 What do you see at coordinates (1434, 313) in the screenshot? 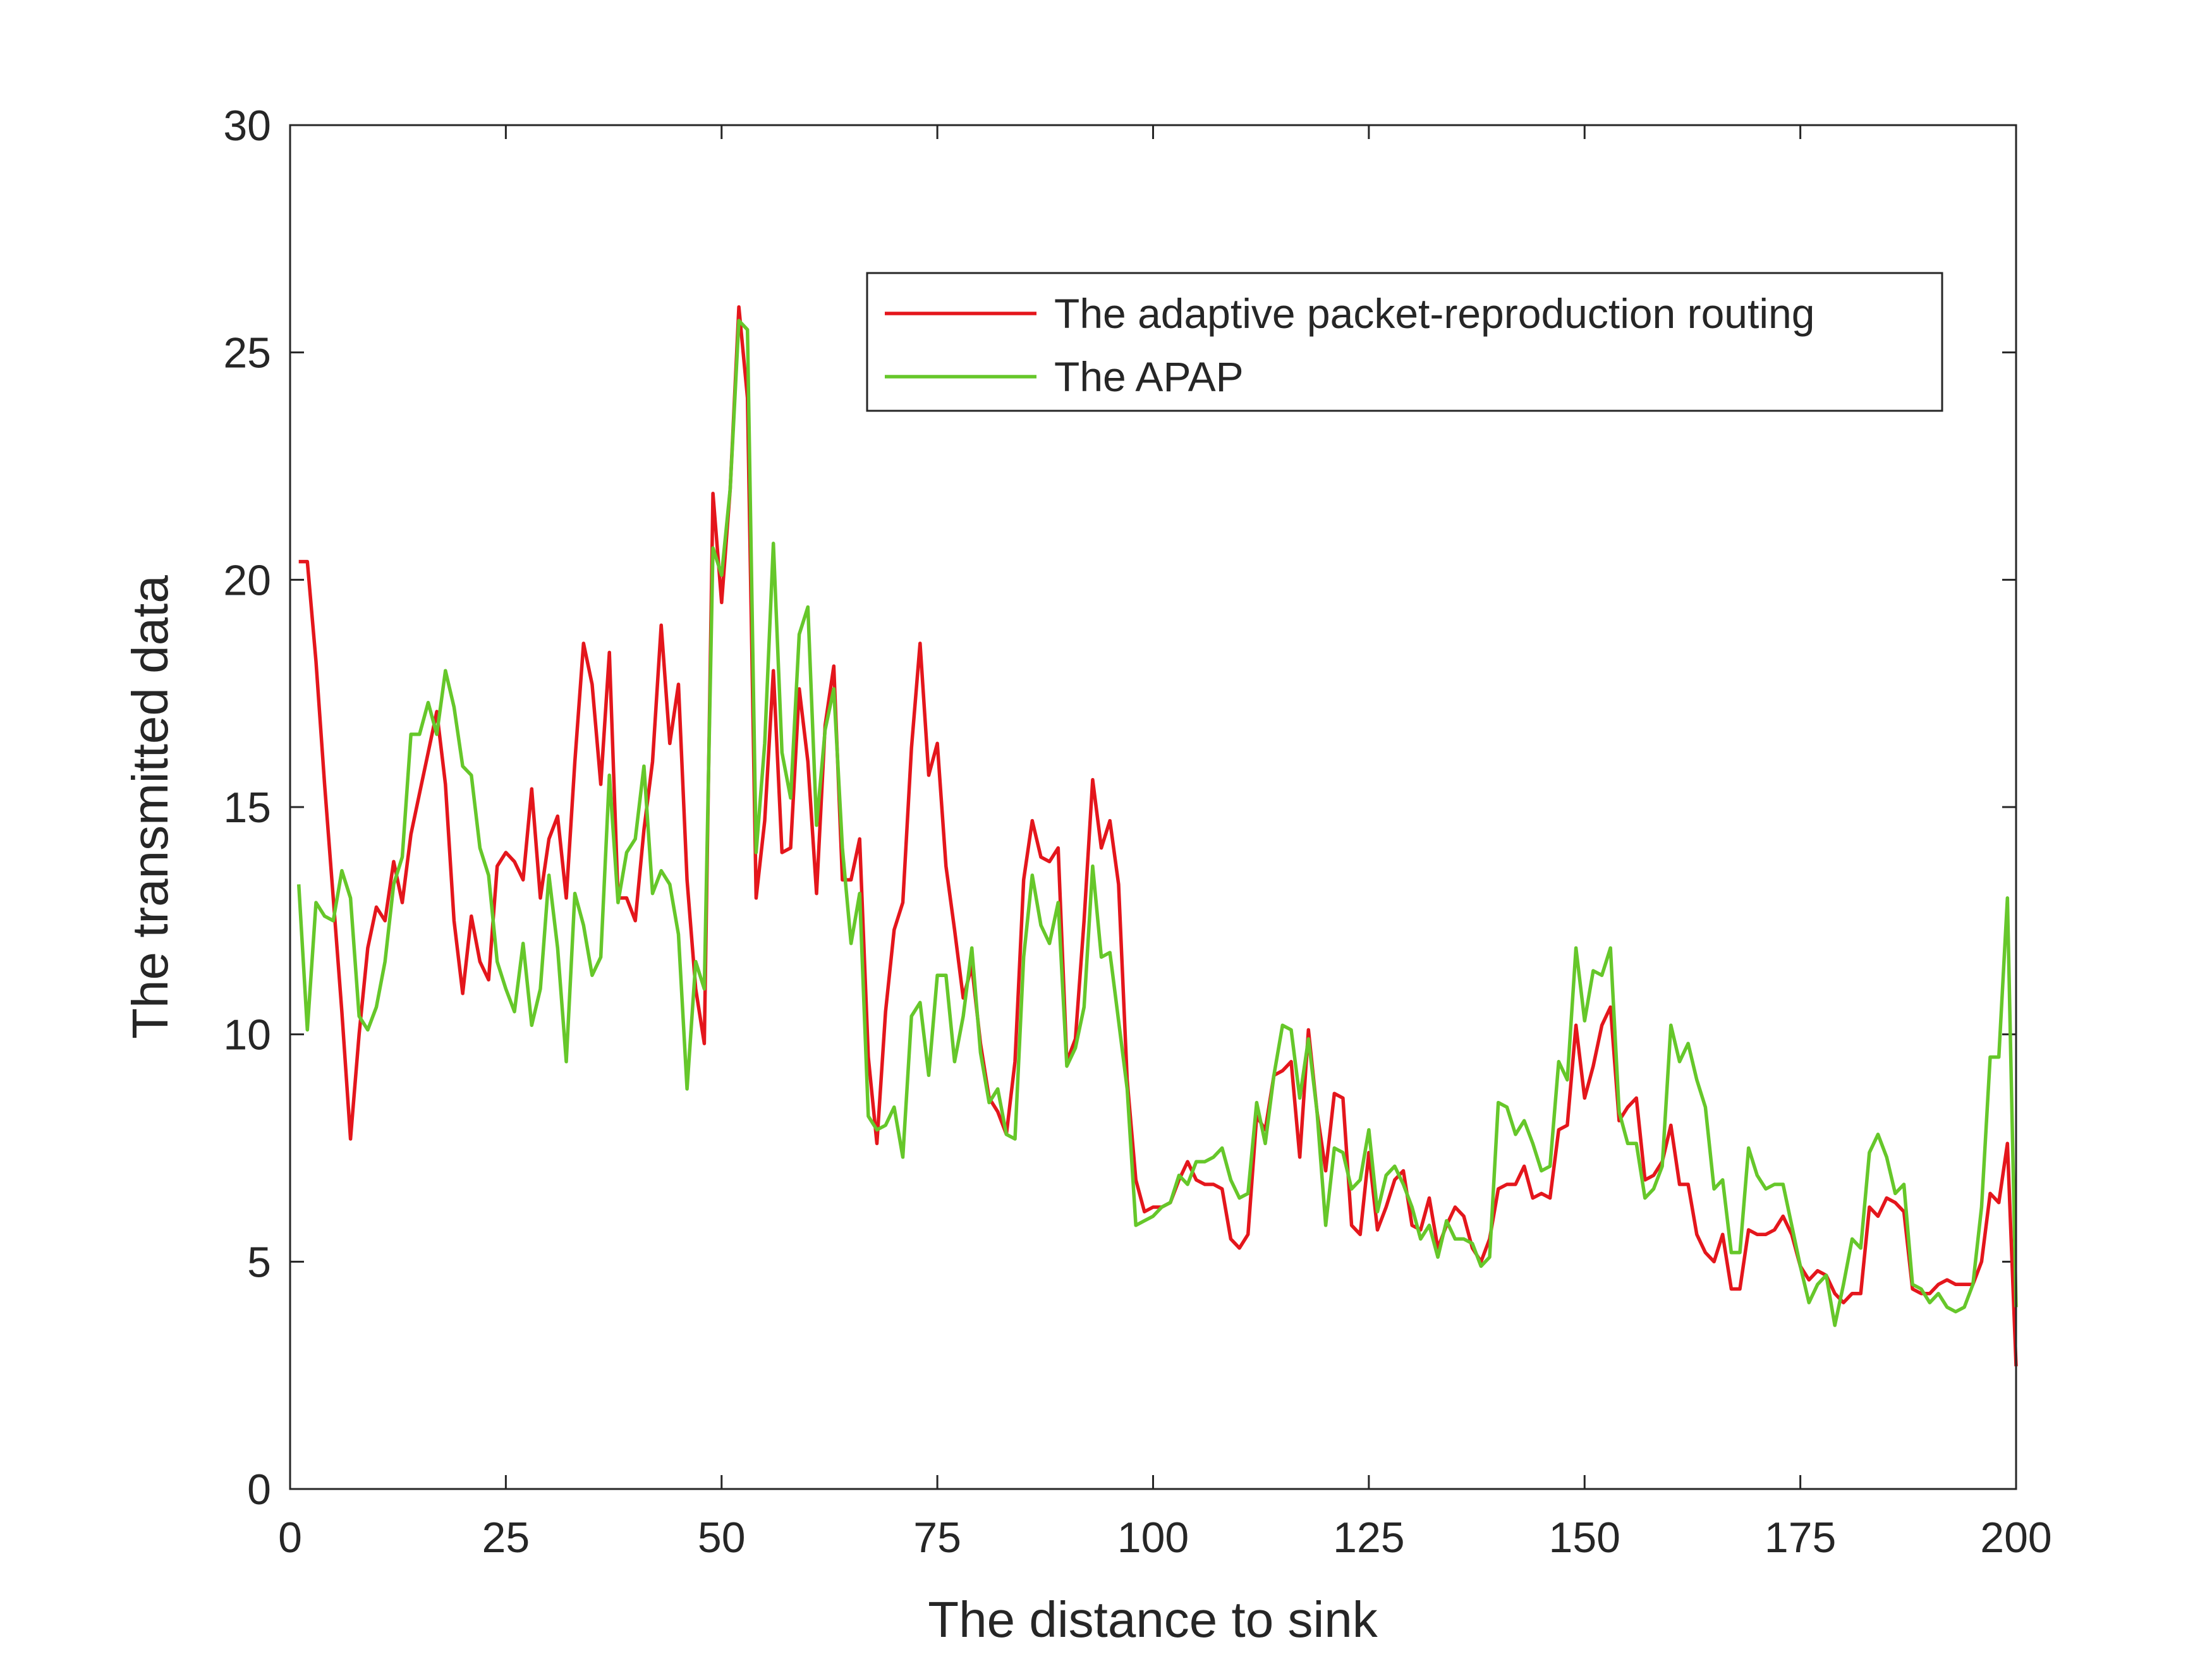
I see `legend-label: The adaptive packet-reproduction routing` at bounding box center [1434, 313].